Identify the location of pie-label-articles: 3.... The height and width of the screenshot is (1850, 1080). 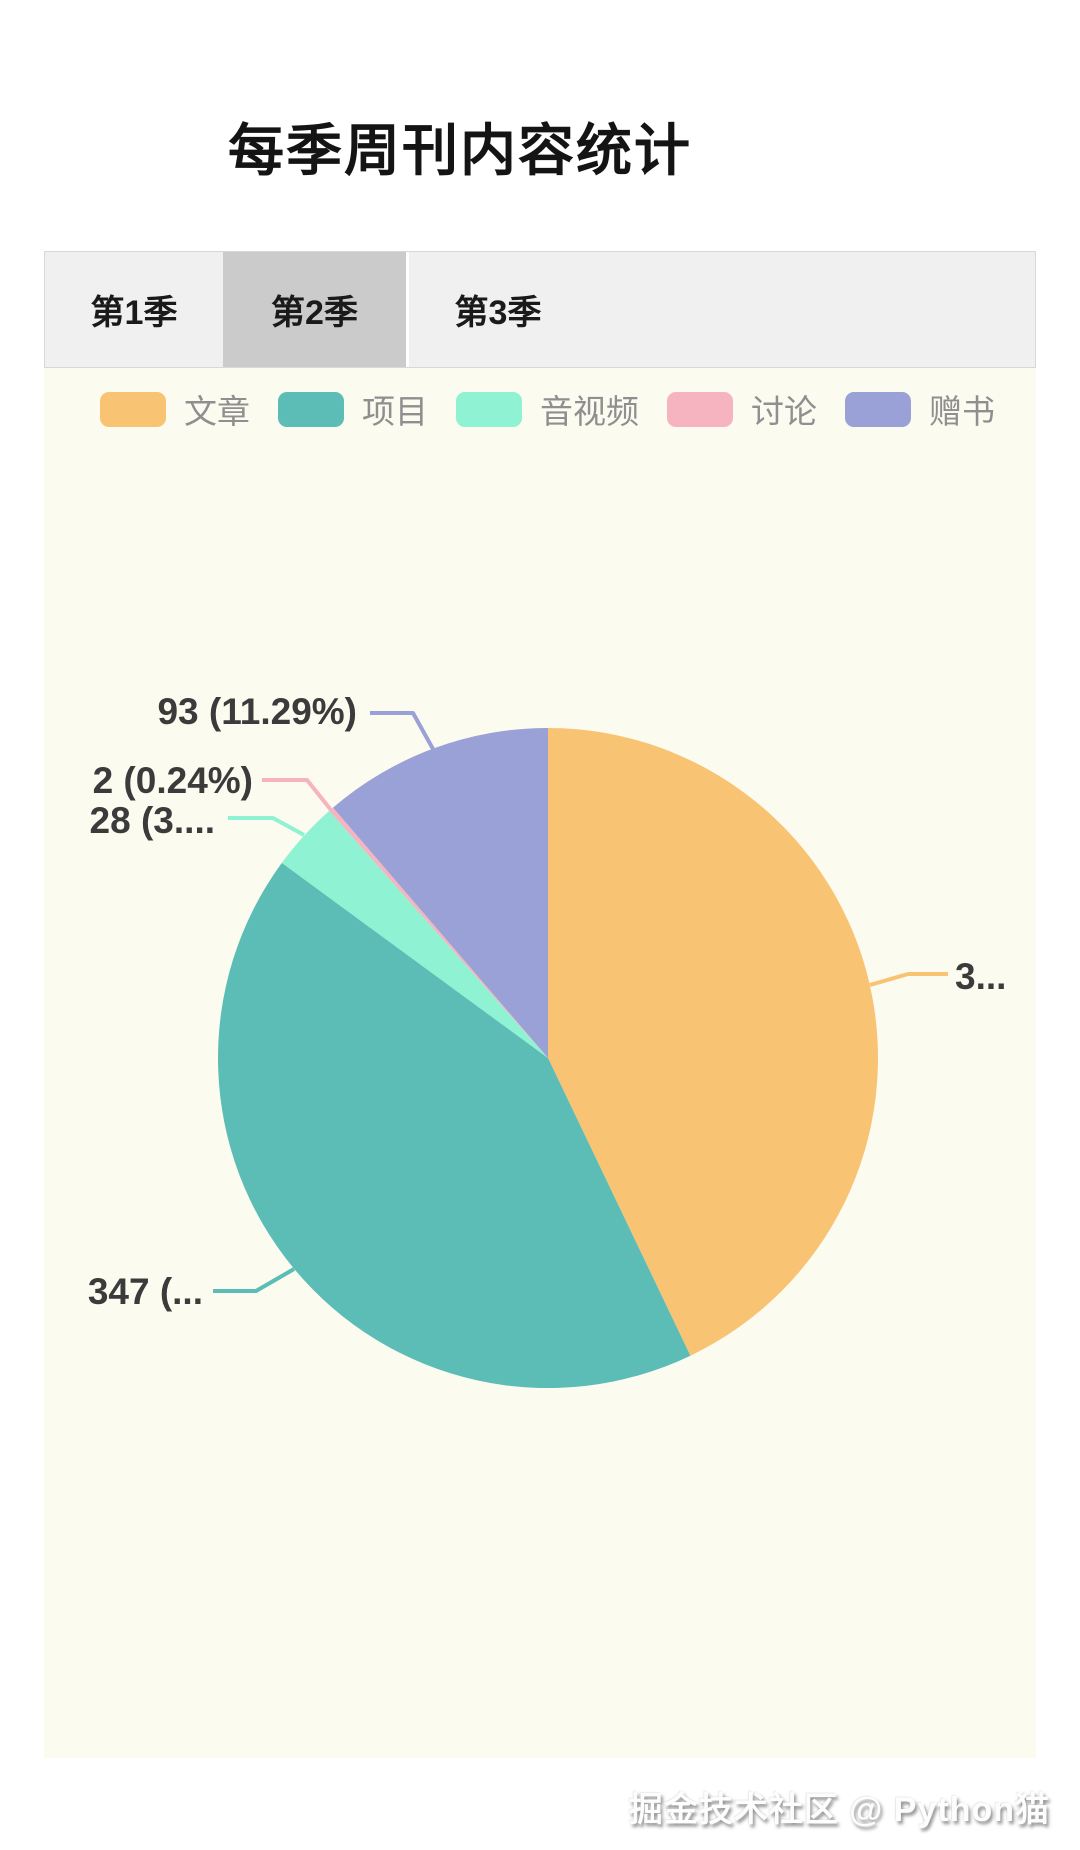
(981, 976).